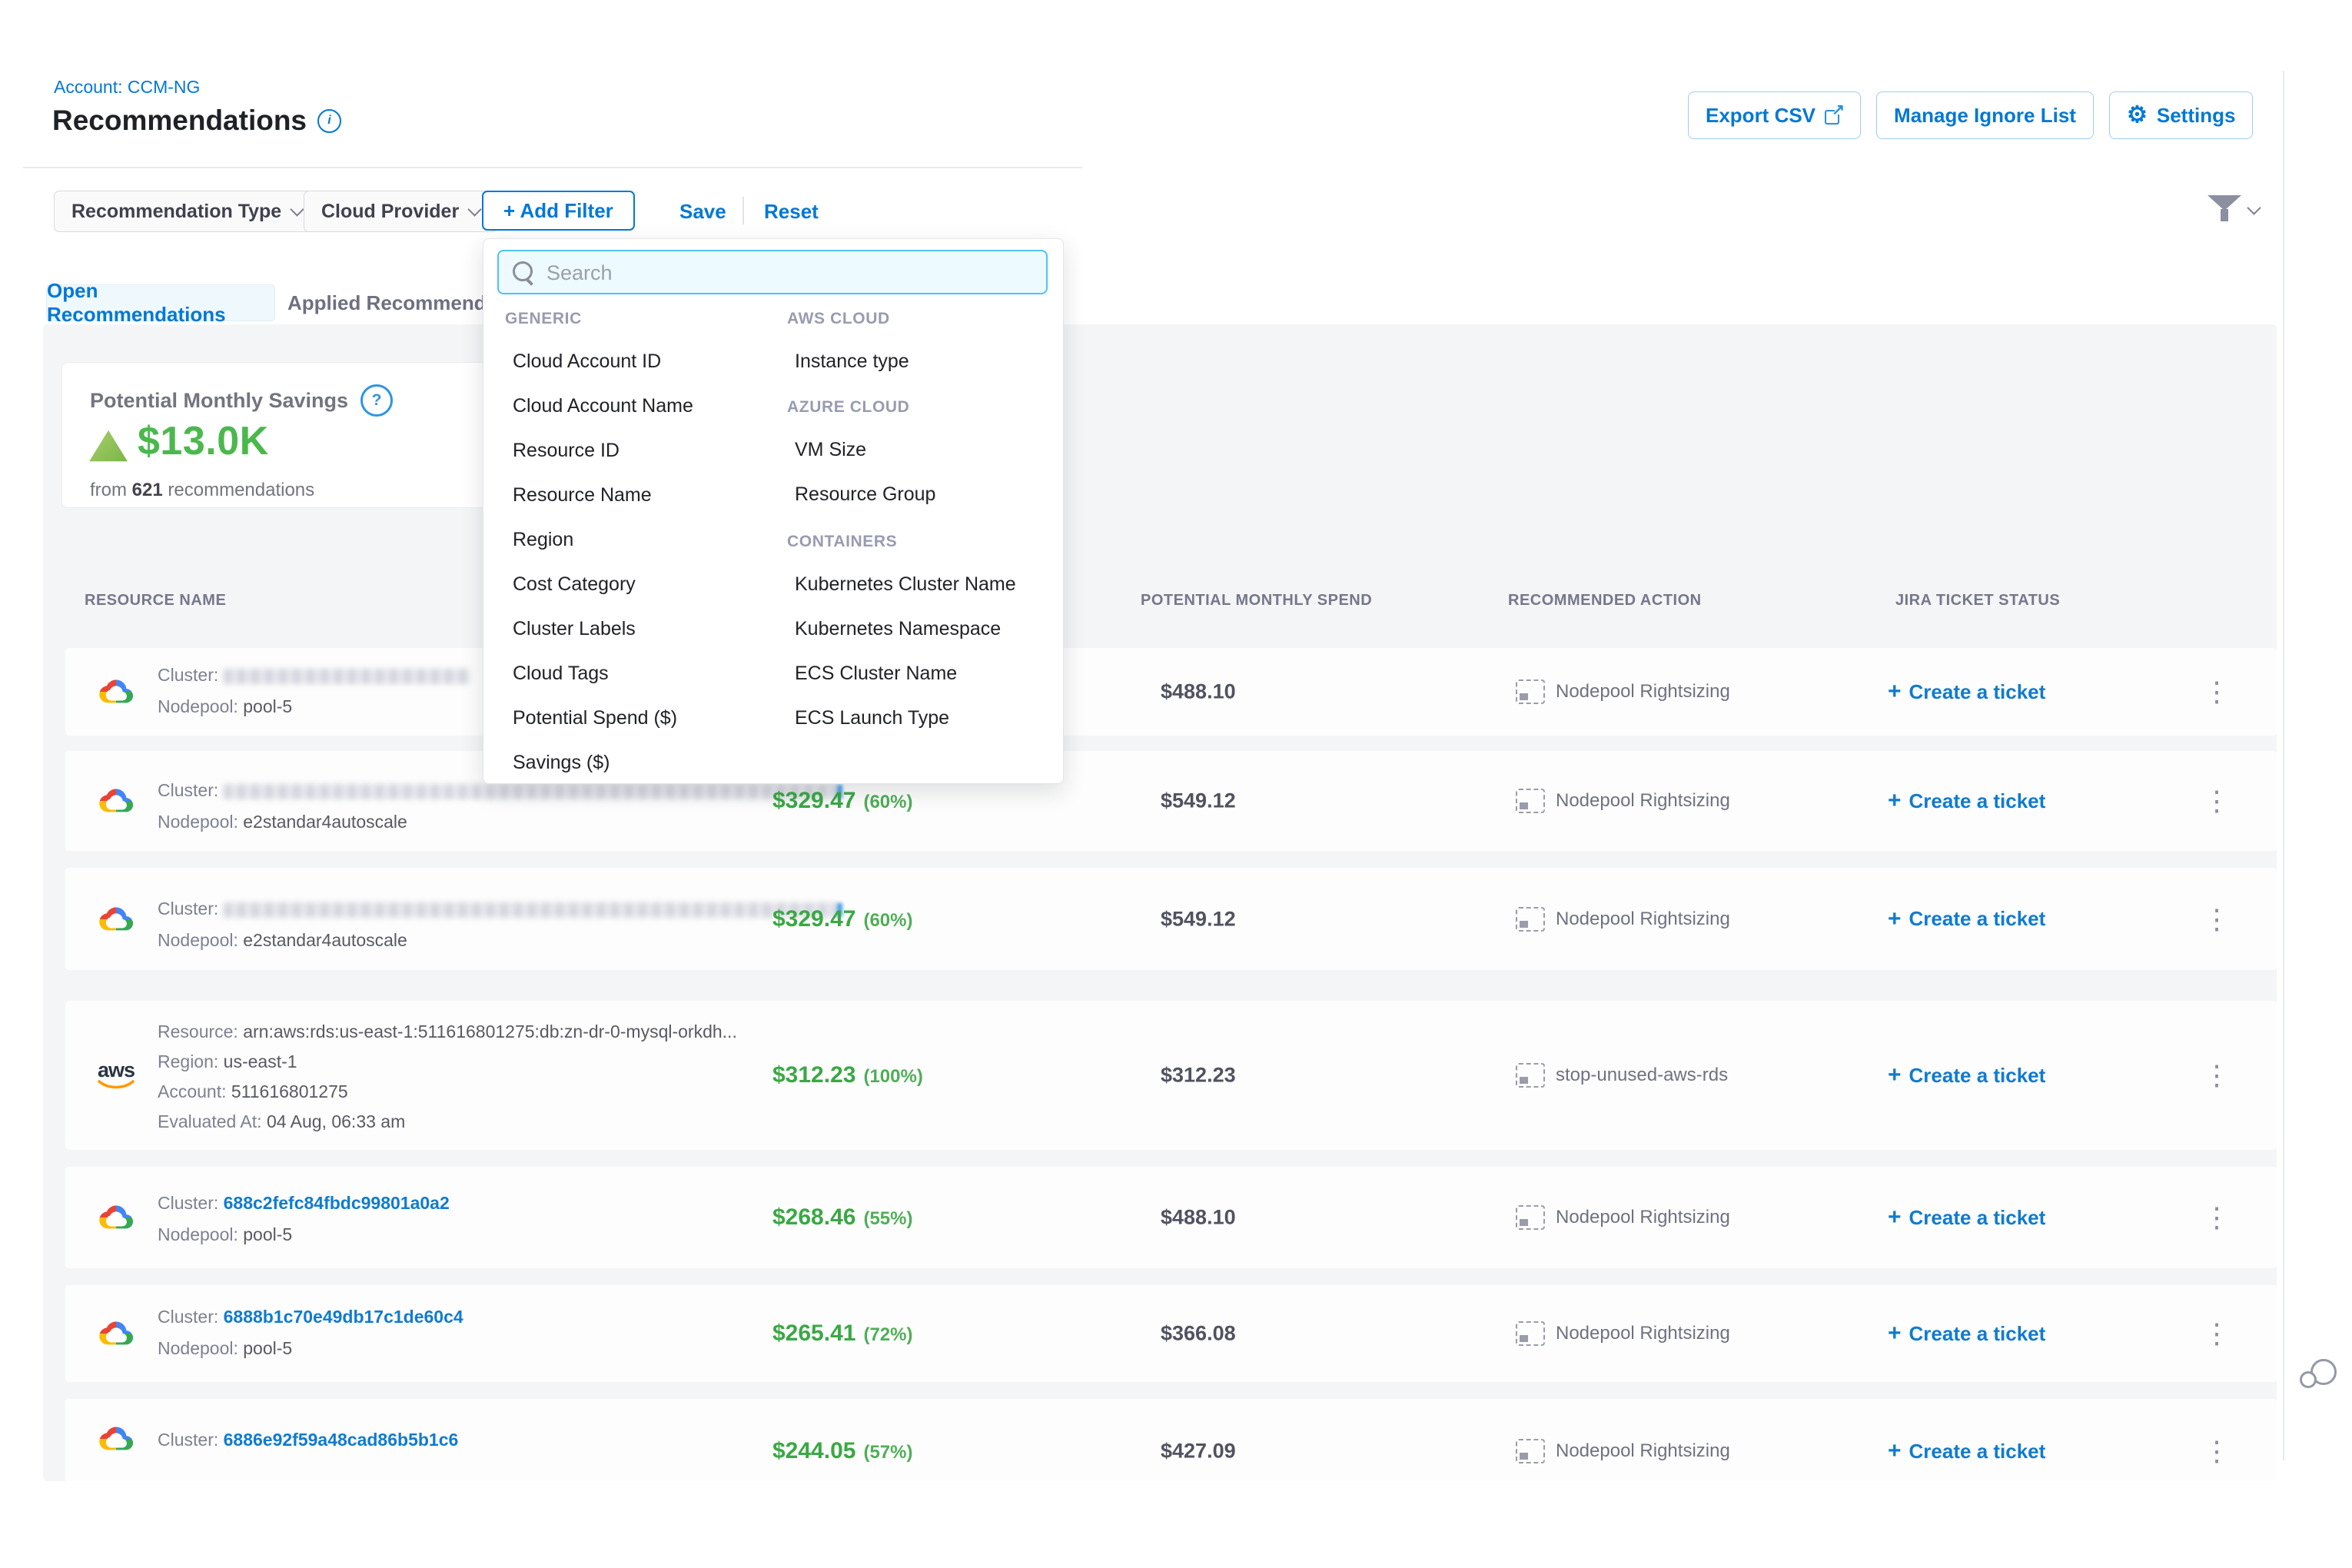  Describe the element at coordinates (343, 1317) in the screenshot. I see `cluster-link: 6888b1c70e49db17c1de60c4` at that location.